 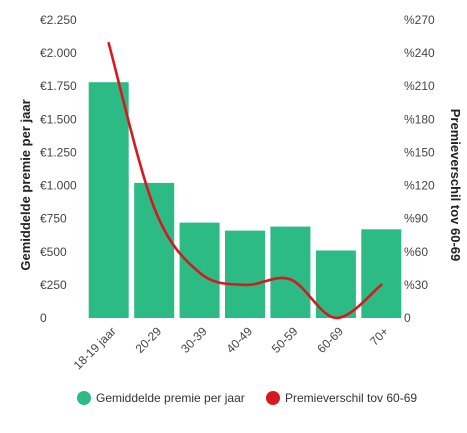 What do you see at coordinates (149, 340) in the screenshot?
I see `x-tick-label: 20-29` at bounding box center [149, 340].